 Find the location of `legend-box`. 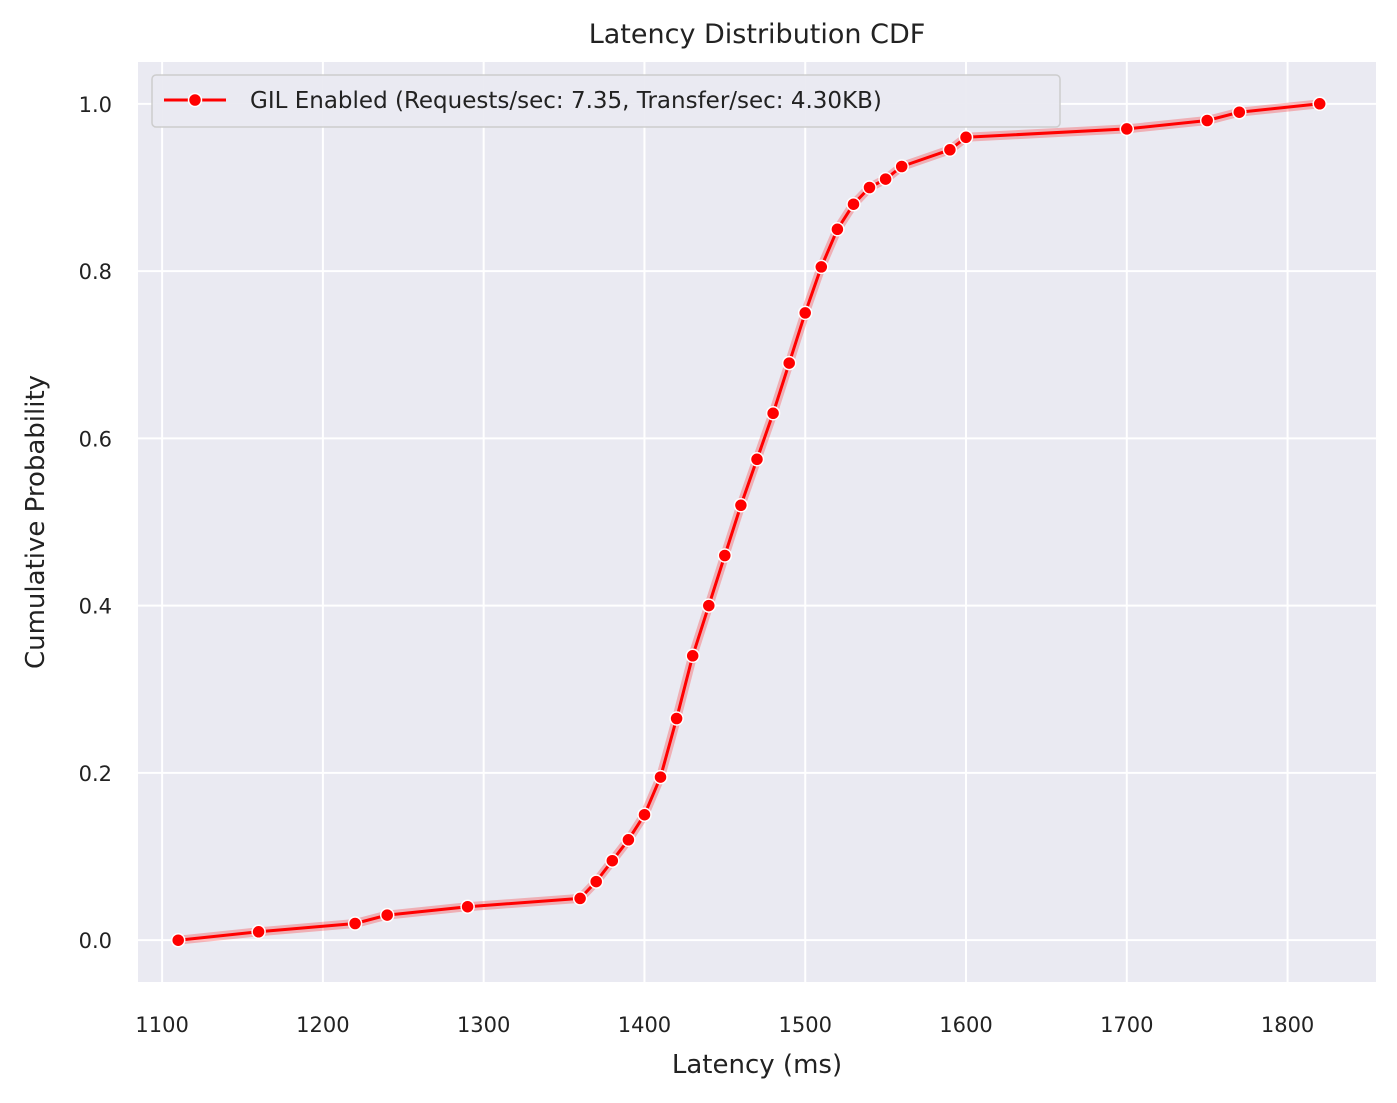

legend-box is located at coordinates (606, 101).